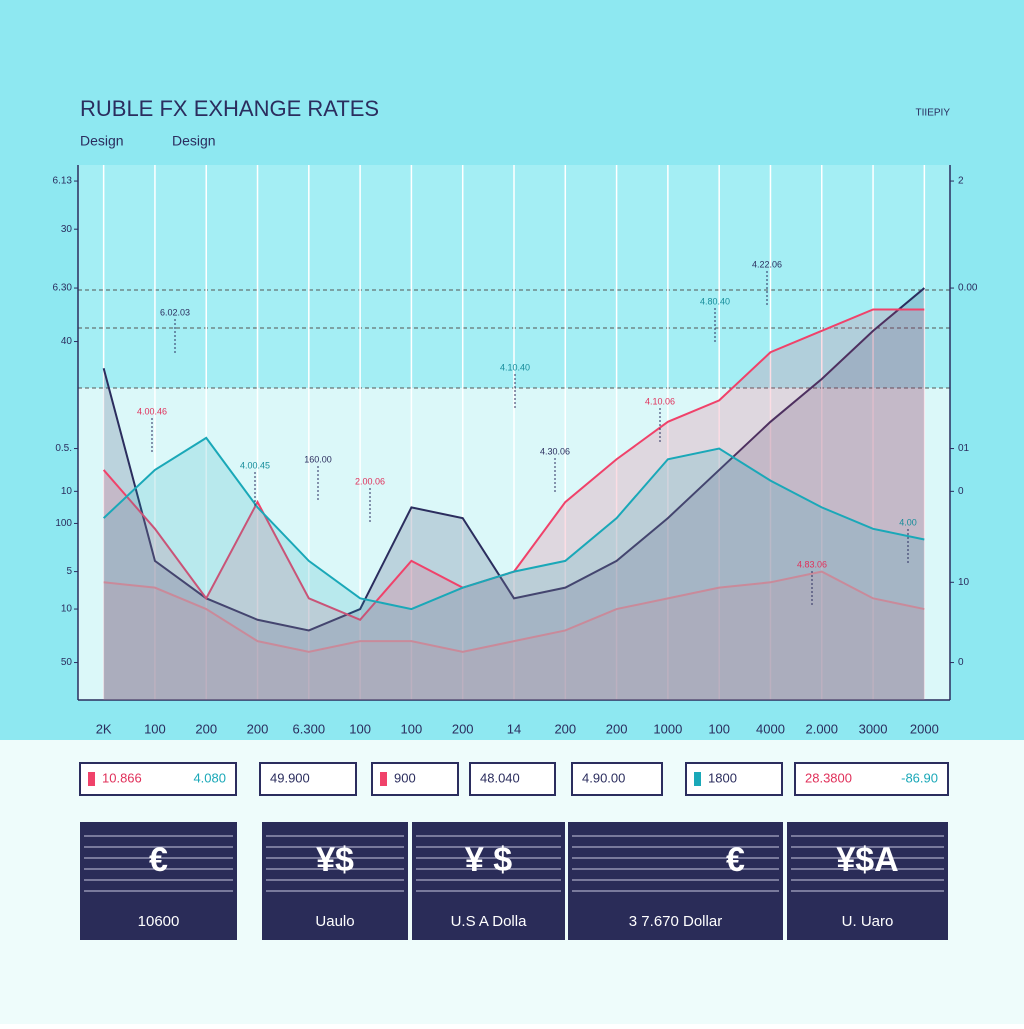 This screenshot has width=1024, height=1029. What do you see at coordinates (67, 229) in the screenshot?
I see `y-tick-label: 30` at bounding box center [67, 229].